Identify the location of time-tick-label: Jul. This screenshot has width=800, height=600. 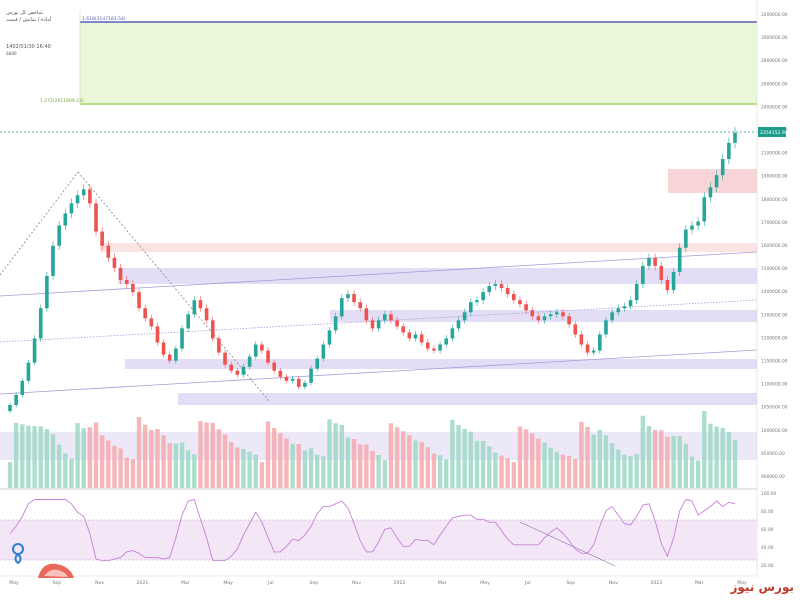
(527, 583).